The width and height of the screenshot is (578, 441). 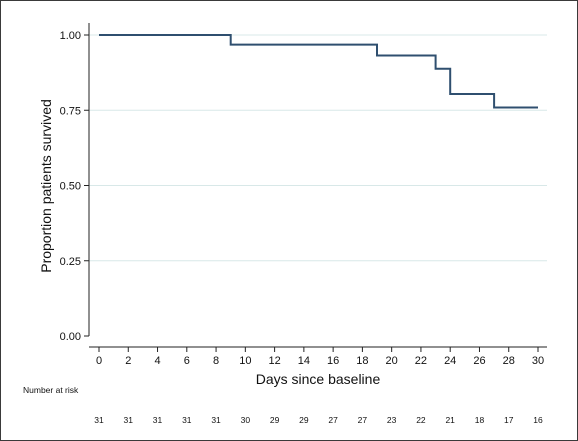 I want to click on survival-curve, so click(x=318, y=71).